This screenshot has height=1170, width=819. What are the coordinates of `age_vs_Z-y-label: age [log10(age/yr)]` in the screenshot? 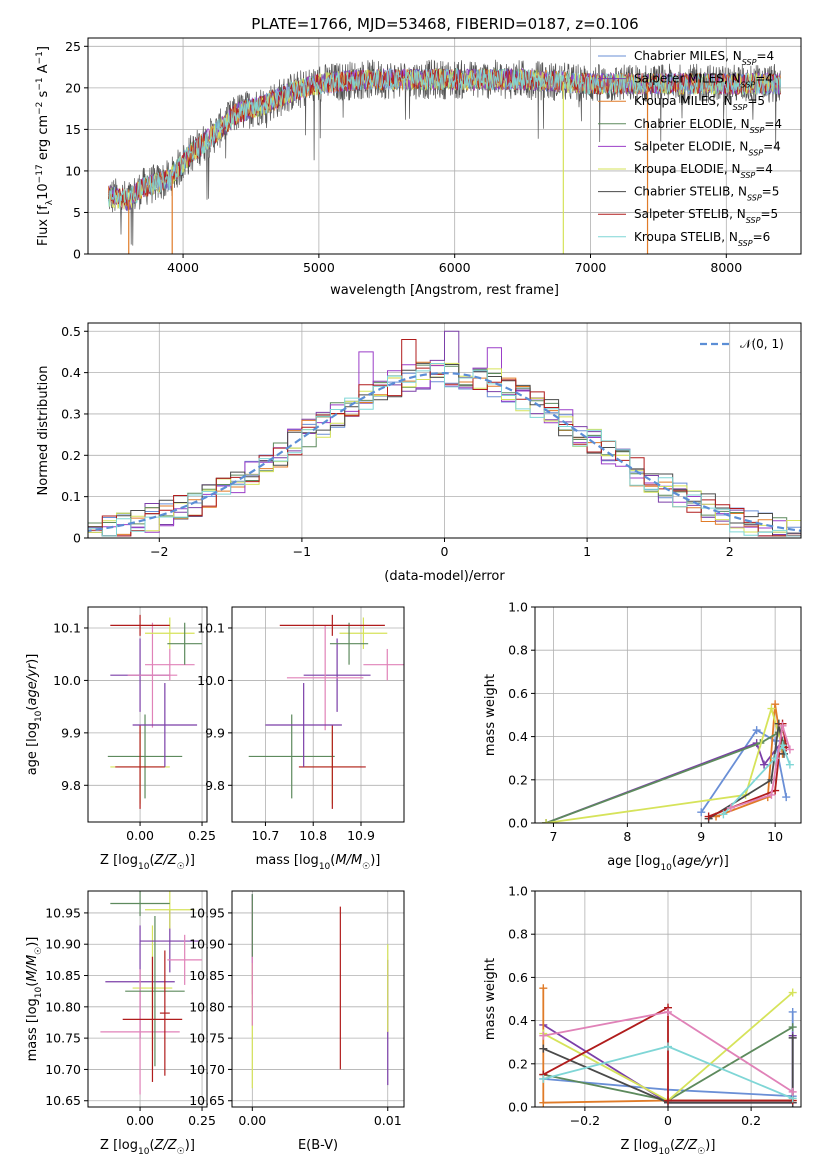 It's located at (34, 715).